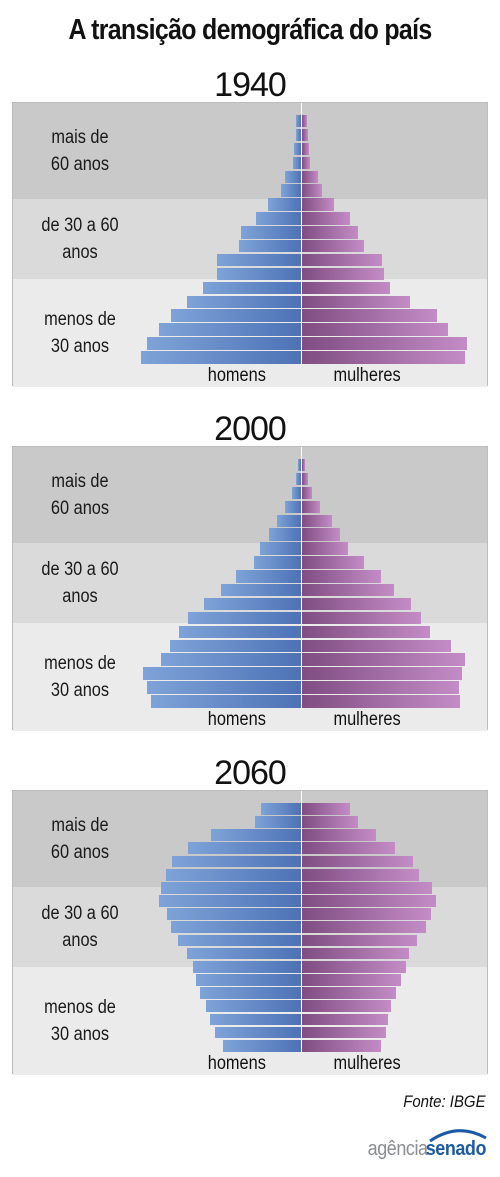 The height and width of the screenshot is (1177, 500). What do you see at coordinates (250, 429) in the screenshot?
I see `pyramid-year-title: 2000` at bounding box center [250, 429].